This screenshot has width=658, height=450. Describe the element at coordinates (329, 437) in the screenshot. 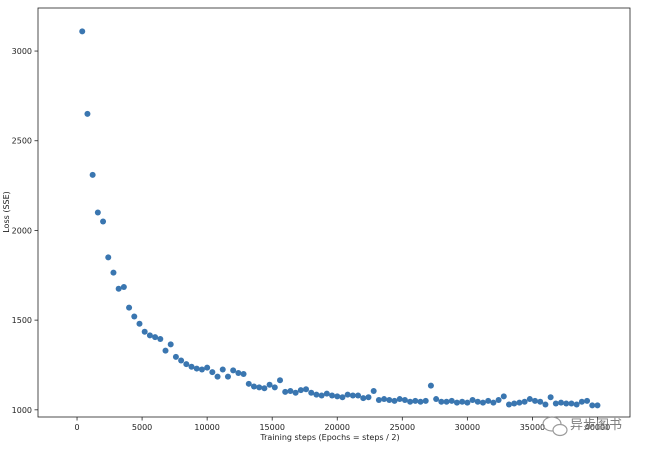

I see `x-axis-label: Training steps (Epochs = steps / 2)` at that location.